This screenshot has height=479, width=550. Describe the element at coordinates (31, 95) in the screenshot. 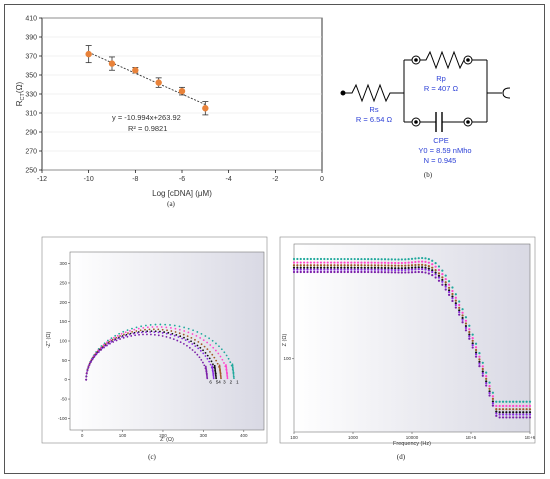

I see `panel-a-ytick-label: 330` at that location.